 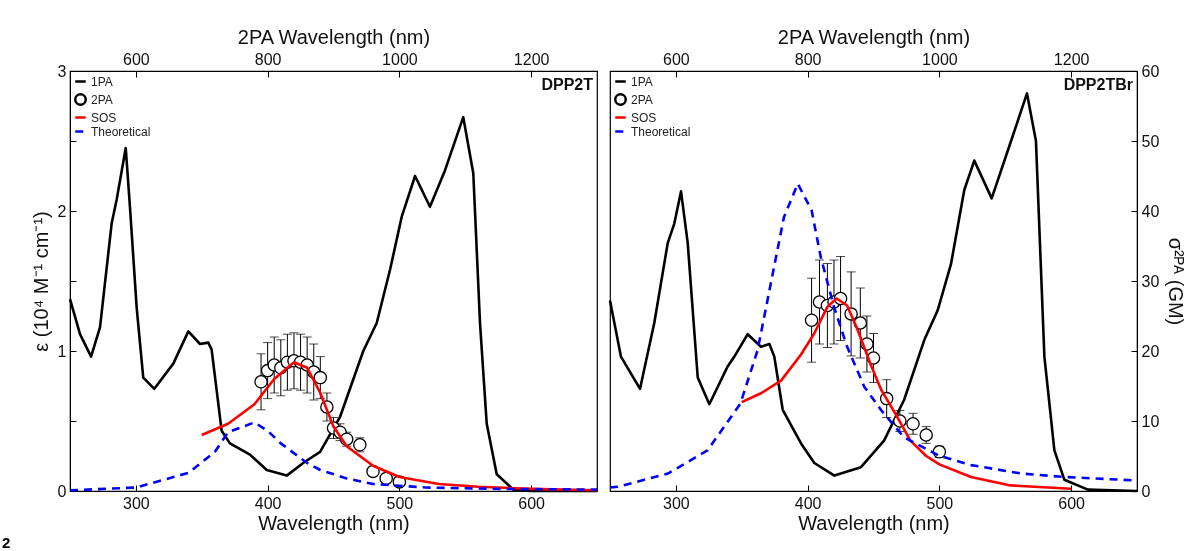 What do you see at coordinates (1150, 421) in the screenshot?
I see `y2-tick-label: 10` at bounding box center [1150, 421].